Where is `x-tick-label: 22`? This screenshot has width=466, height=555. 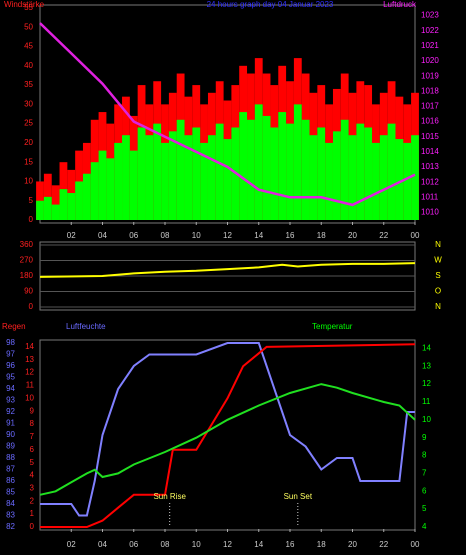 x-tick-label: 22 is located at coordinates (383, 544).